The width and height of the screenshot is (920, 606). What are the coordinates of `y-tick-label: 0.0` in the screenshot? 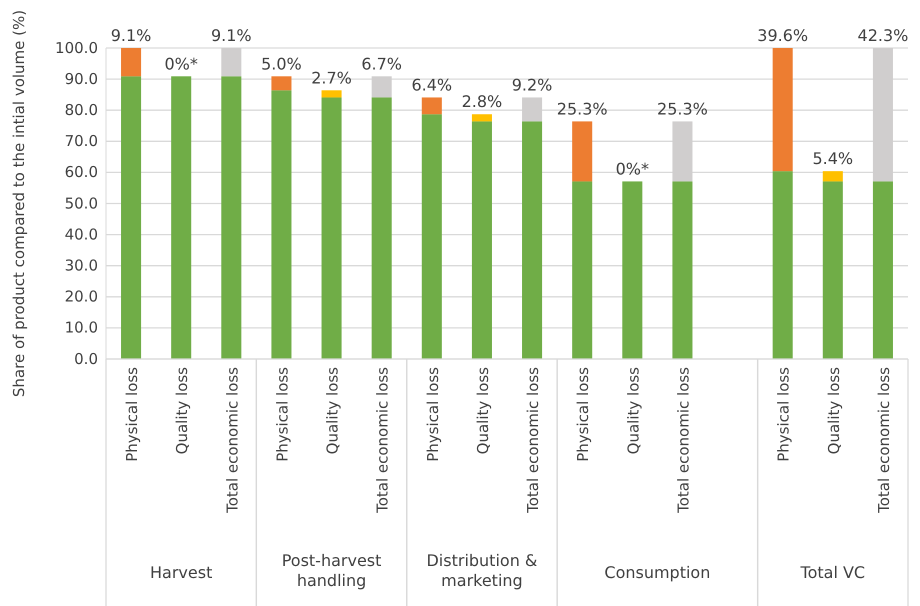 It's located at (86, 359).